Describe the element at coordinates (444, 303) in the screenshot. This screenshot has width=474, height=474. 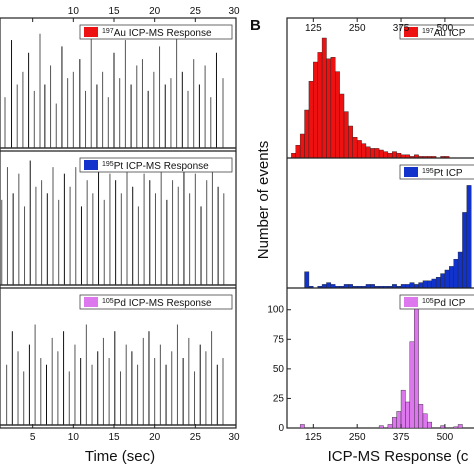
I see `legend-label: 105Pd ICP` at that location.